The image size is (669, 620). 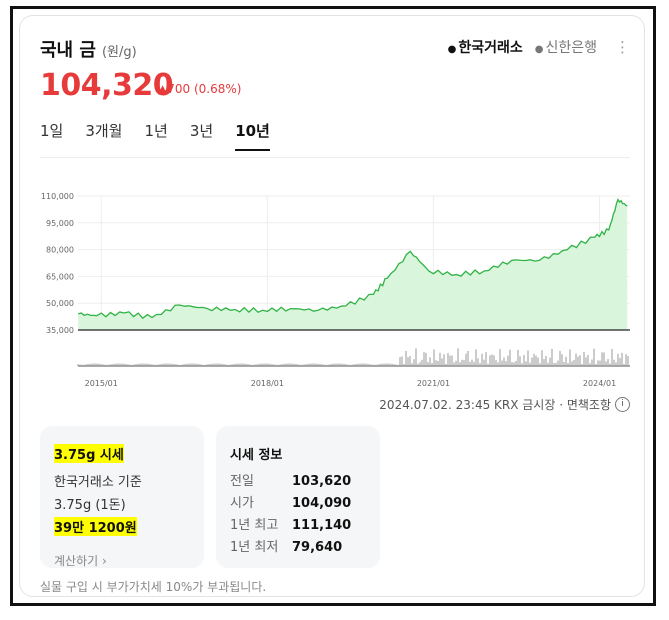 I want to click on x-tick-label: 2018/01, so click(x=267, y=383).